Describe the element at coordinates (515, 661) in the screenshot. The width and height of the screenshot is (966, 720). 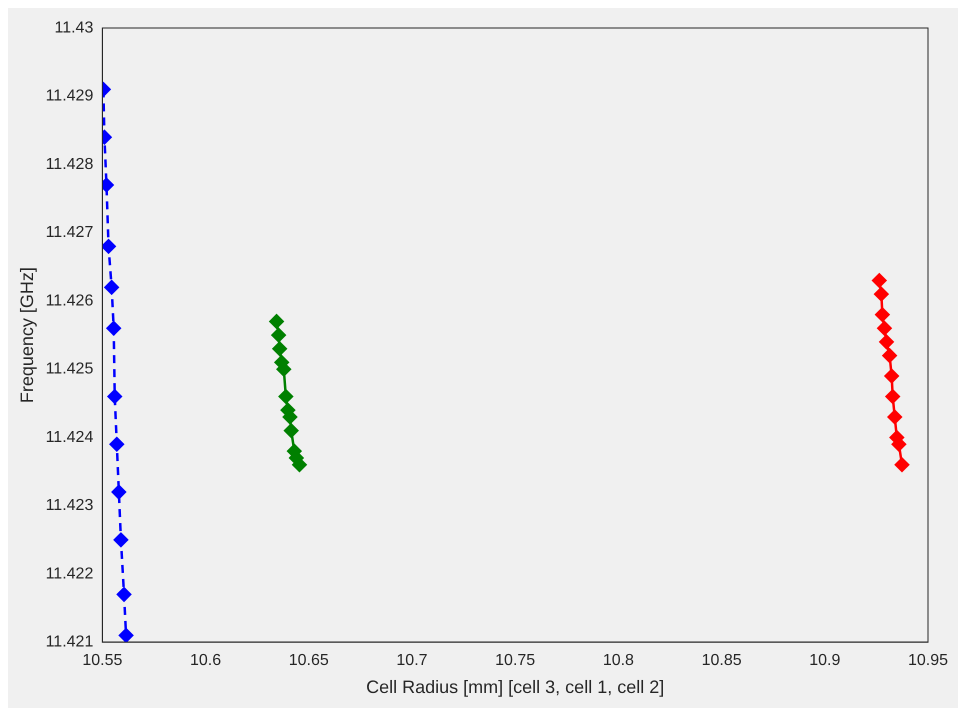
I see `x-tick-label: 10.75` at that location.